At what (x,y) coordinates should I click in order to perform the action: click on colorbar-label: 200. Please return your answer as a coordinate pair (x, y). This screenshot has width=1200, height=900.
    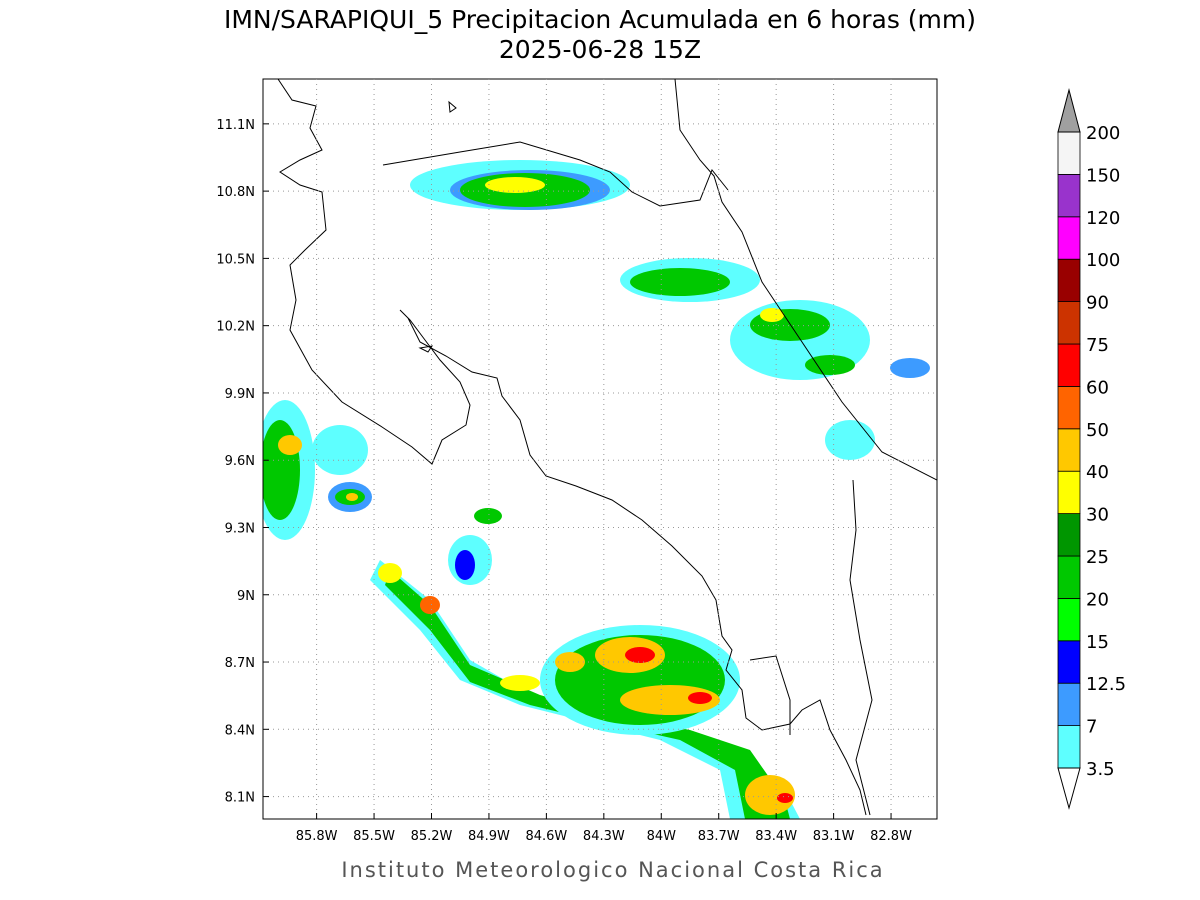
    Looking at the image, I should click on (1103, 133).